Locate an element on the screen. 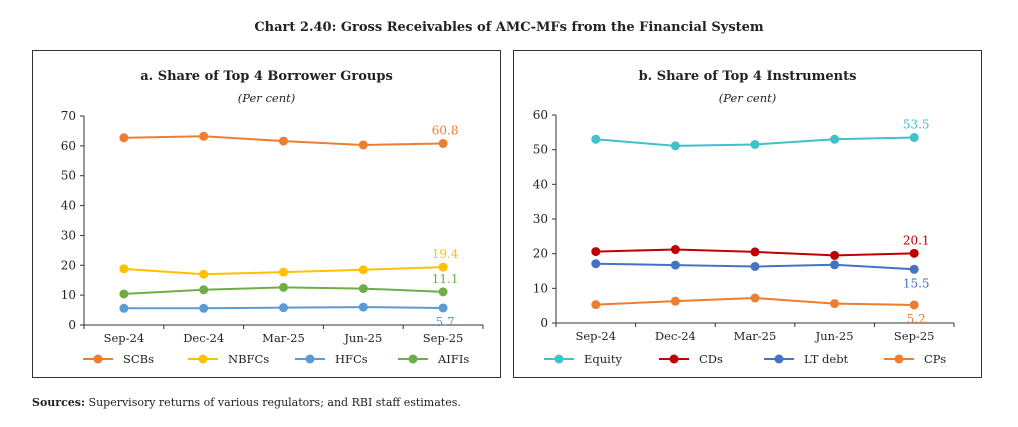  data-label: 5.2 is located at coordinates (916, 319).